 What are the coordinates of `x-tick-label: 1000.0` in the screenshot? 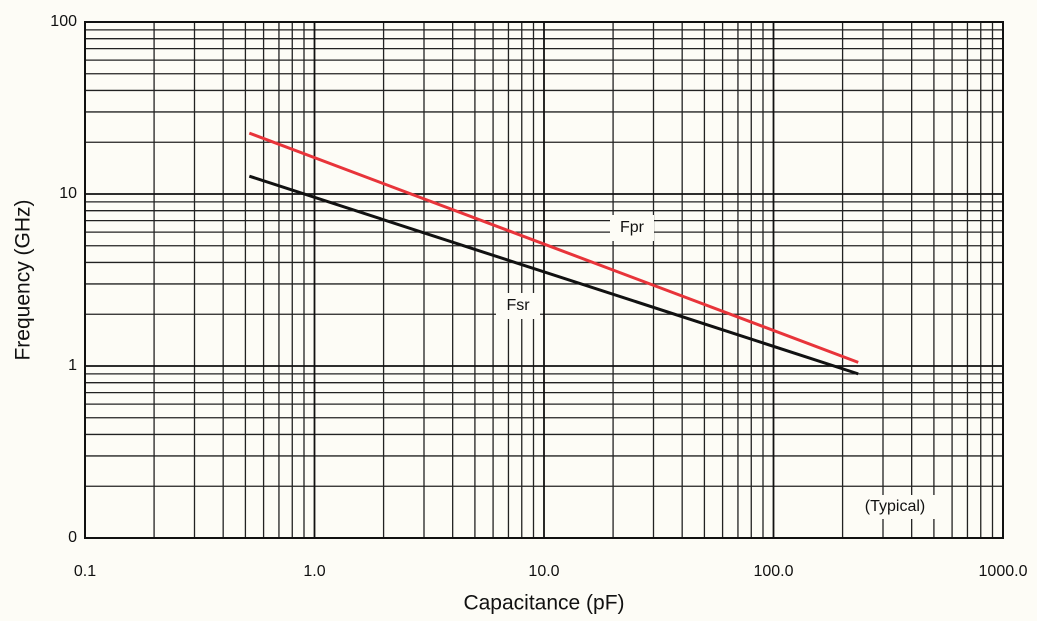 It's located at (1003, 571).